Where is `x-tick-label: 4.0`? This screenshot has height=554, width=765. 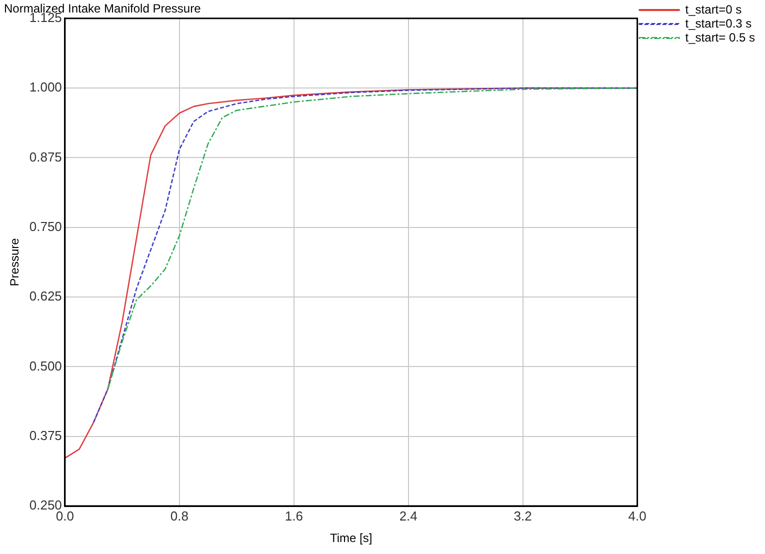
x-tick-label: 4.0 is located at coordinates (637, 516).